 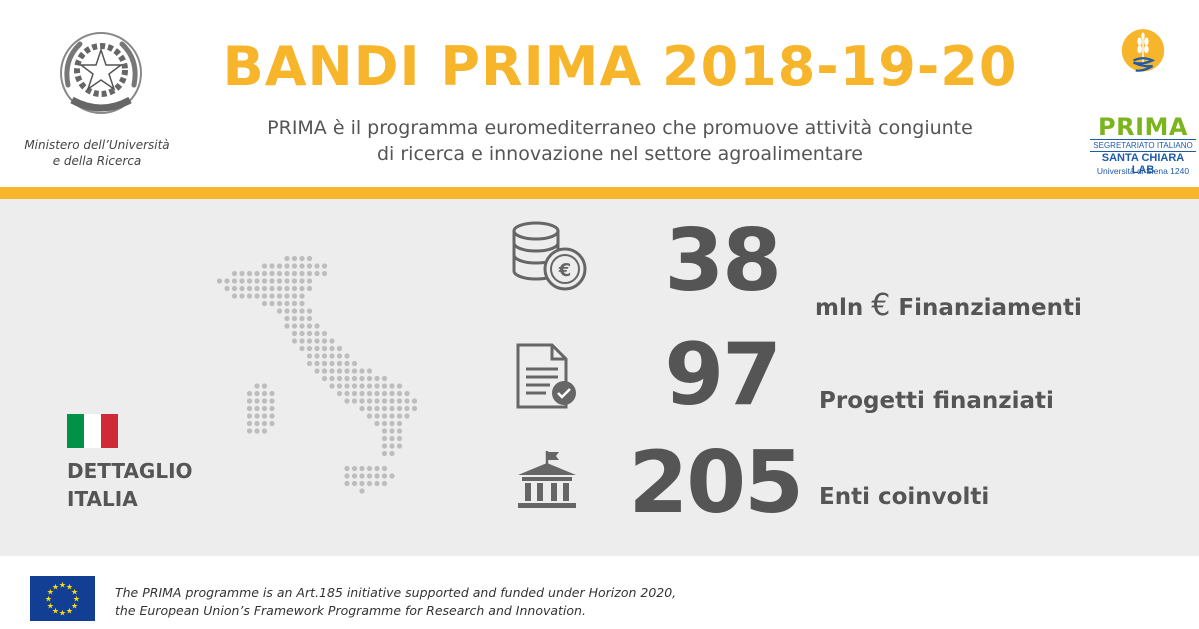 I want to click on projects-value: 97, so click(x=723, y=375).